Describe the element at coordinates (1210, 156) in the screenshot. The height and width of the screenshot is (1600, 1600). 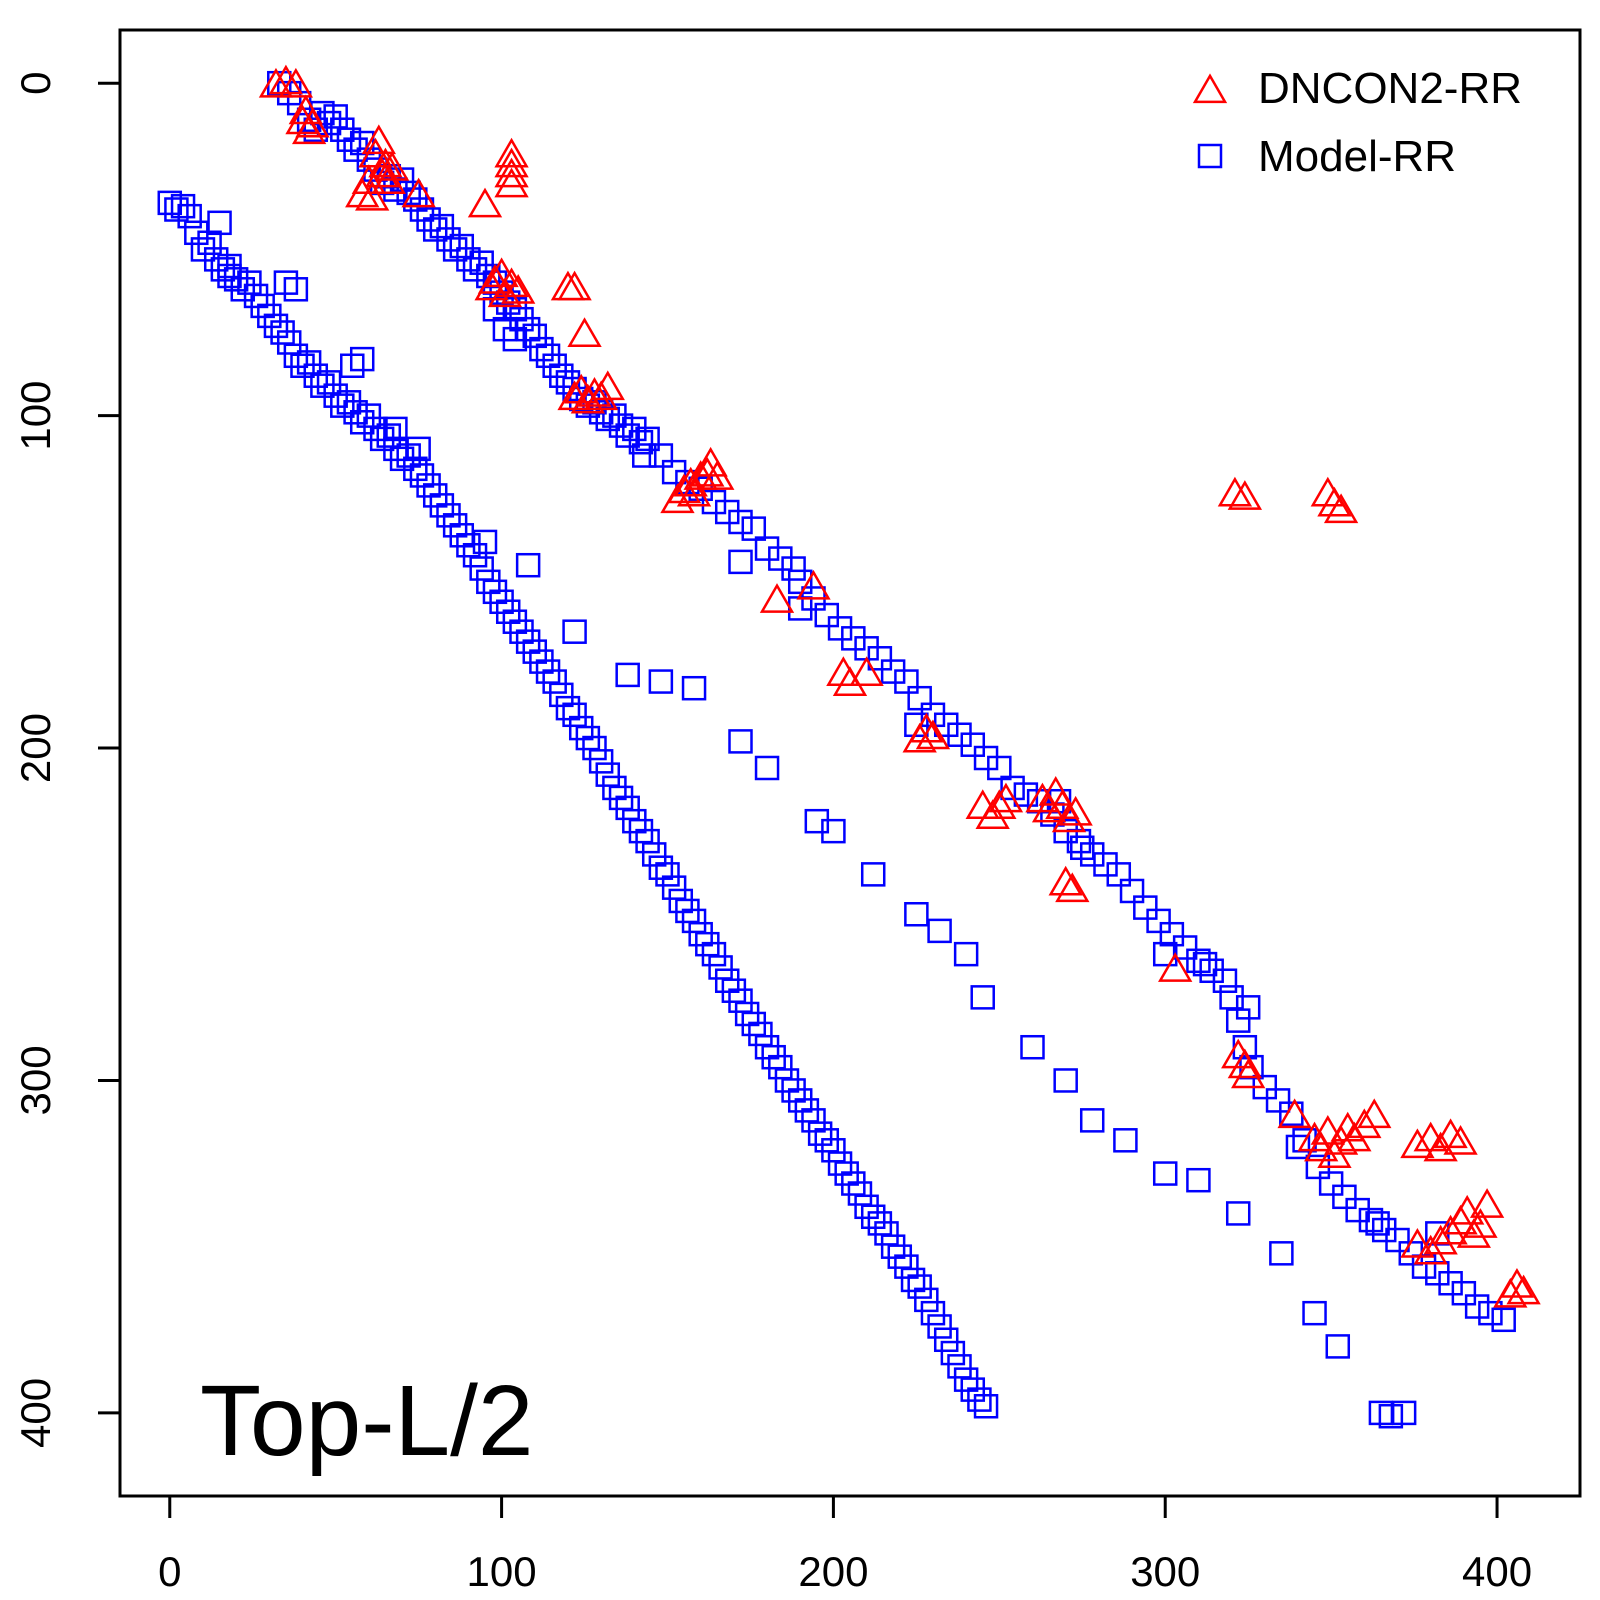
I see `legend-square-icon` at that location.